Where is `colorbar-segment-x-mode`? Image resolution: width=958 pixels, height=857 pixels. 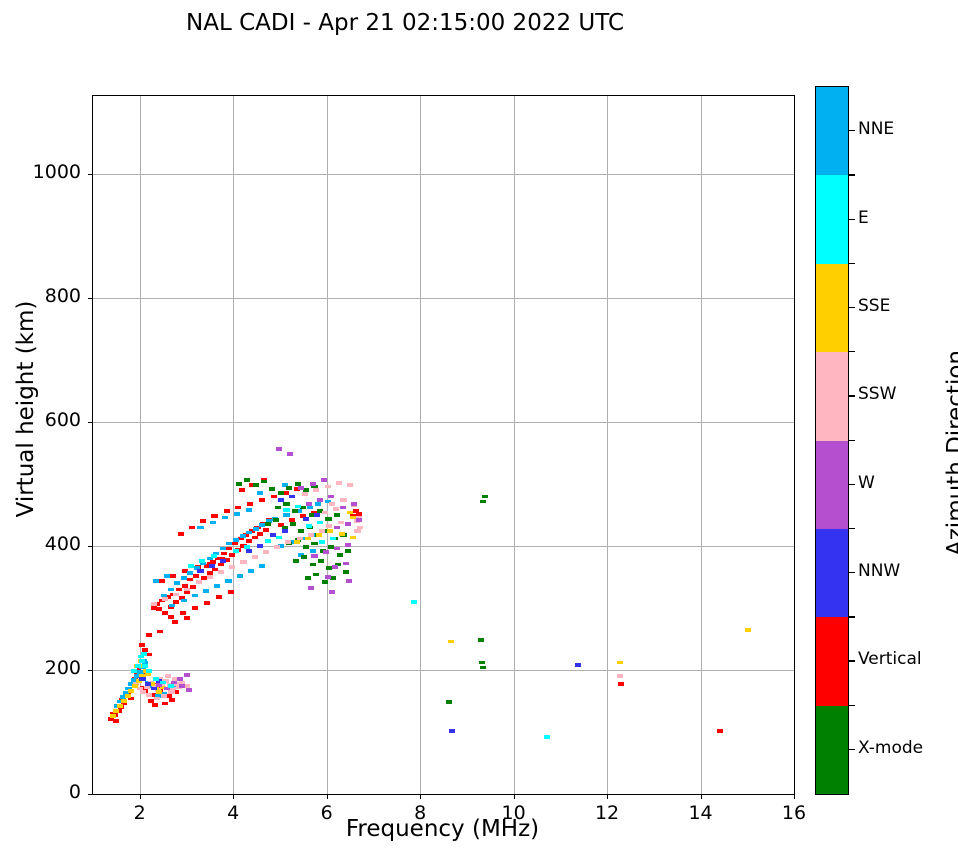
colorbar-segment-x-mode is located at coordinates (832, 749).